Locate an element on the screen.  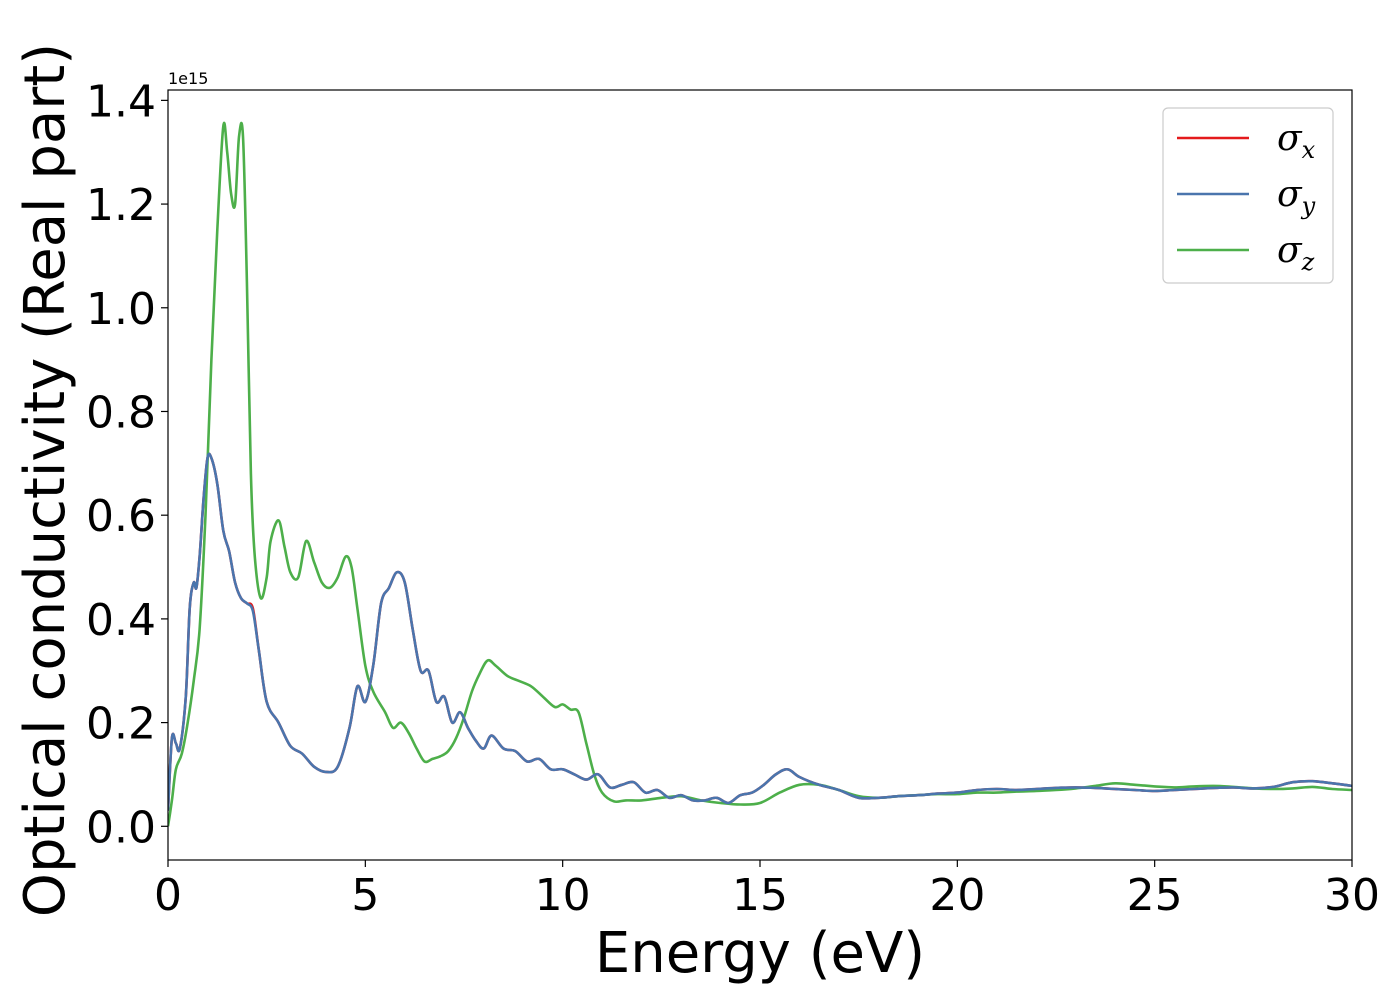
legend-label-z: σz is located at coordinates (1296, 253).